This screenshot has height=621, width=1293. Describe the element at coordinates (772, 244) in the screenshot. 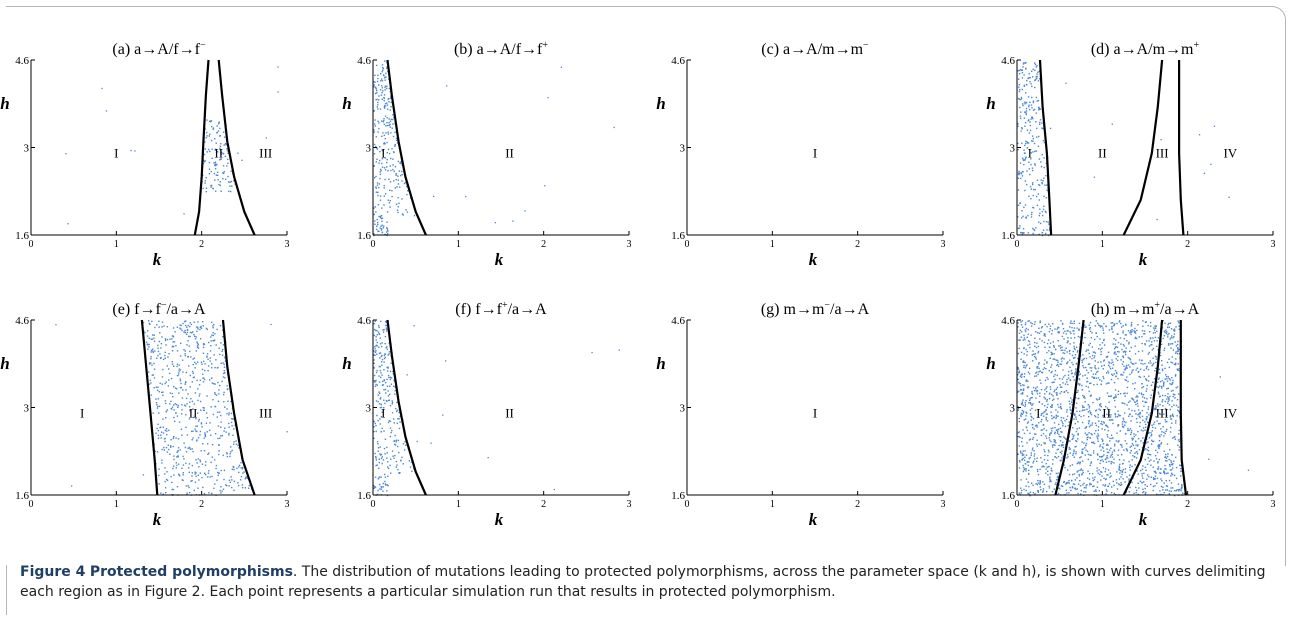

I see `x-tick-label: 1` at that location.